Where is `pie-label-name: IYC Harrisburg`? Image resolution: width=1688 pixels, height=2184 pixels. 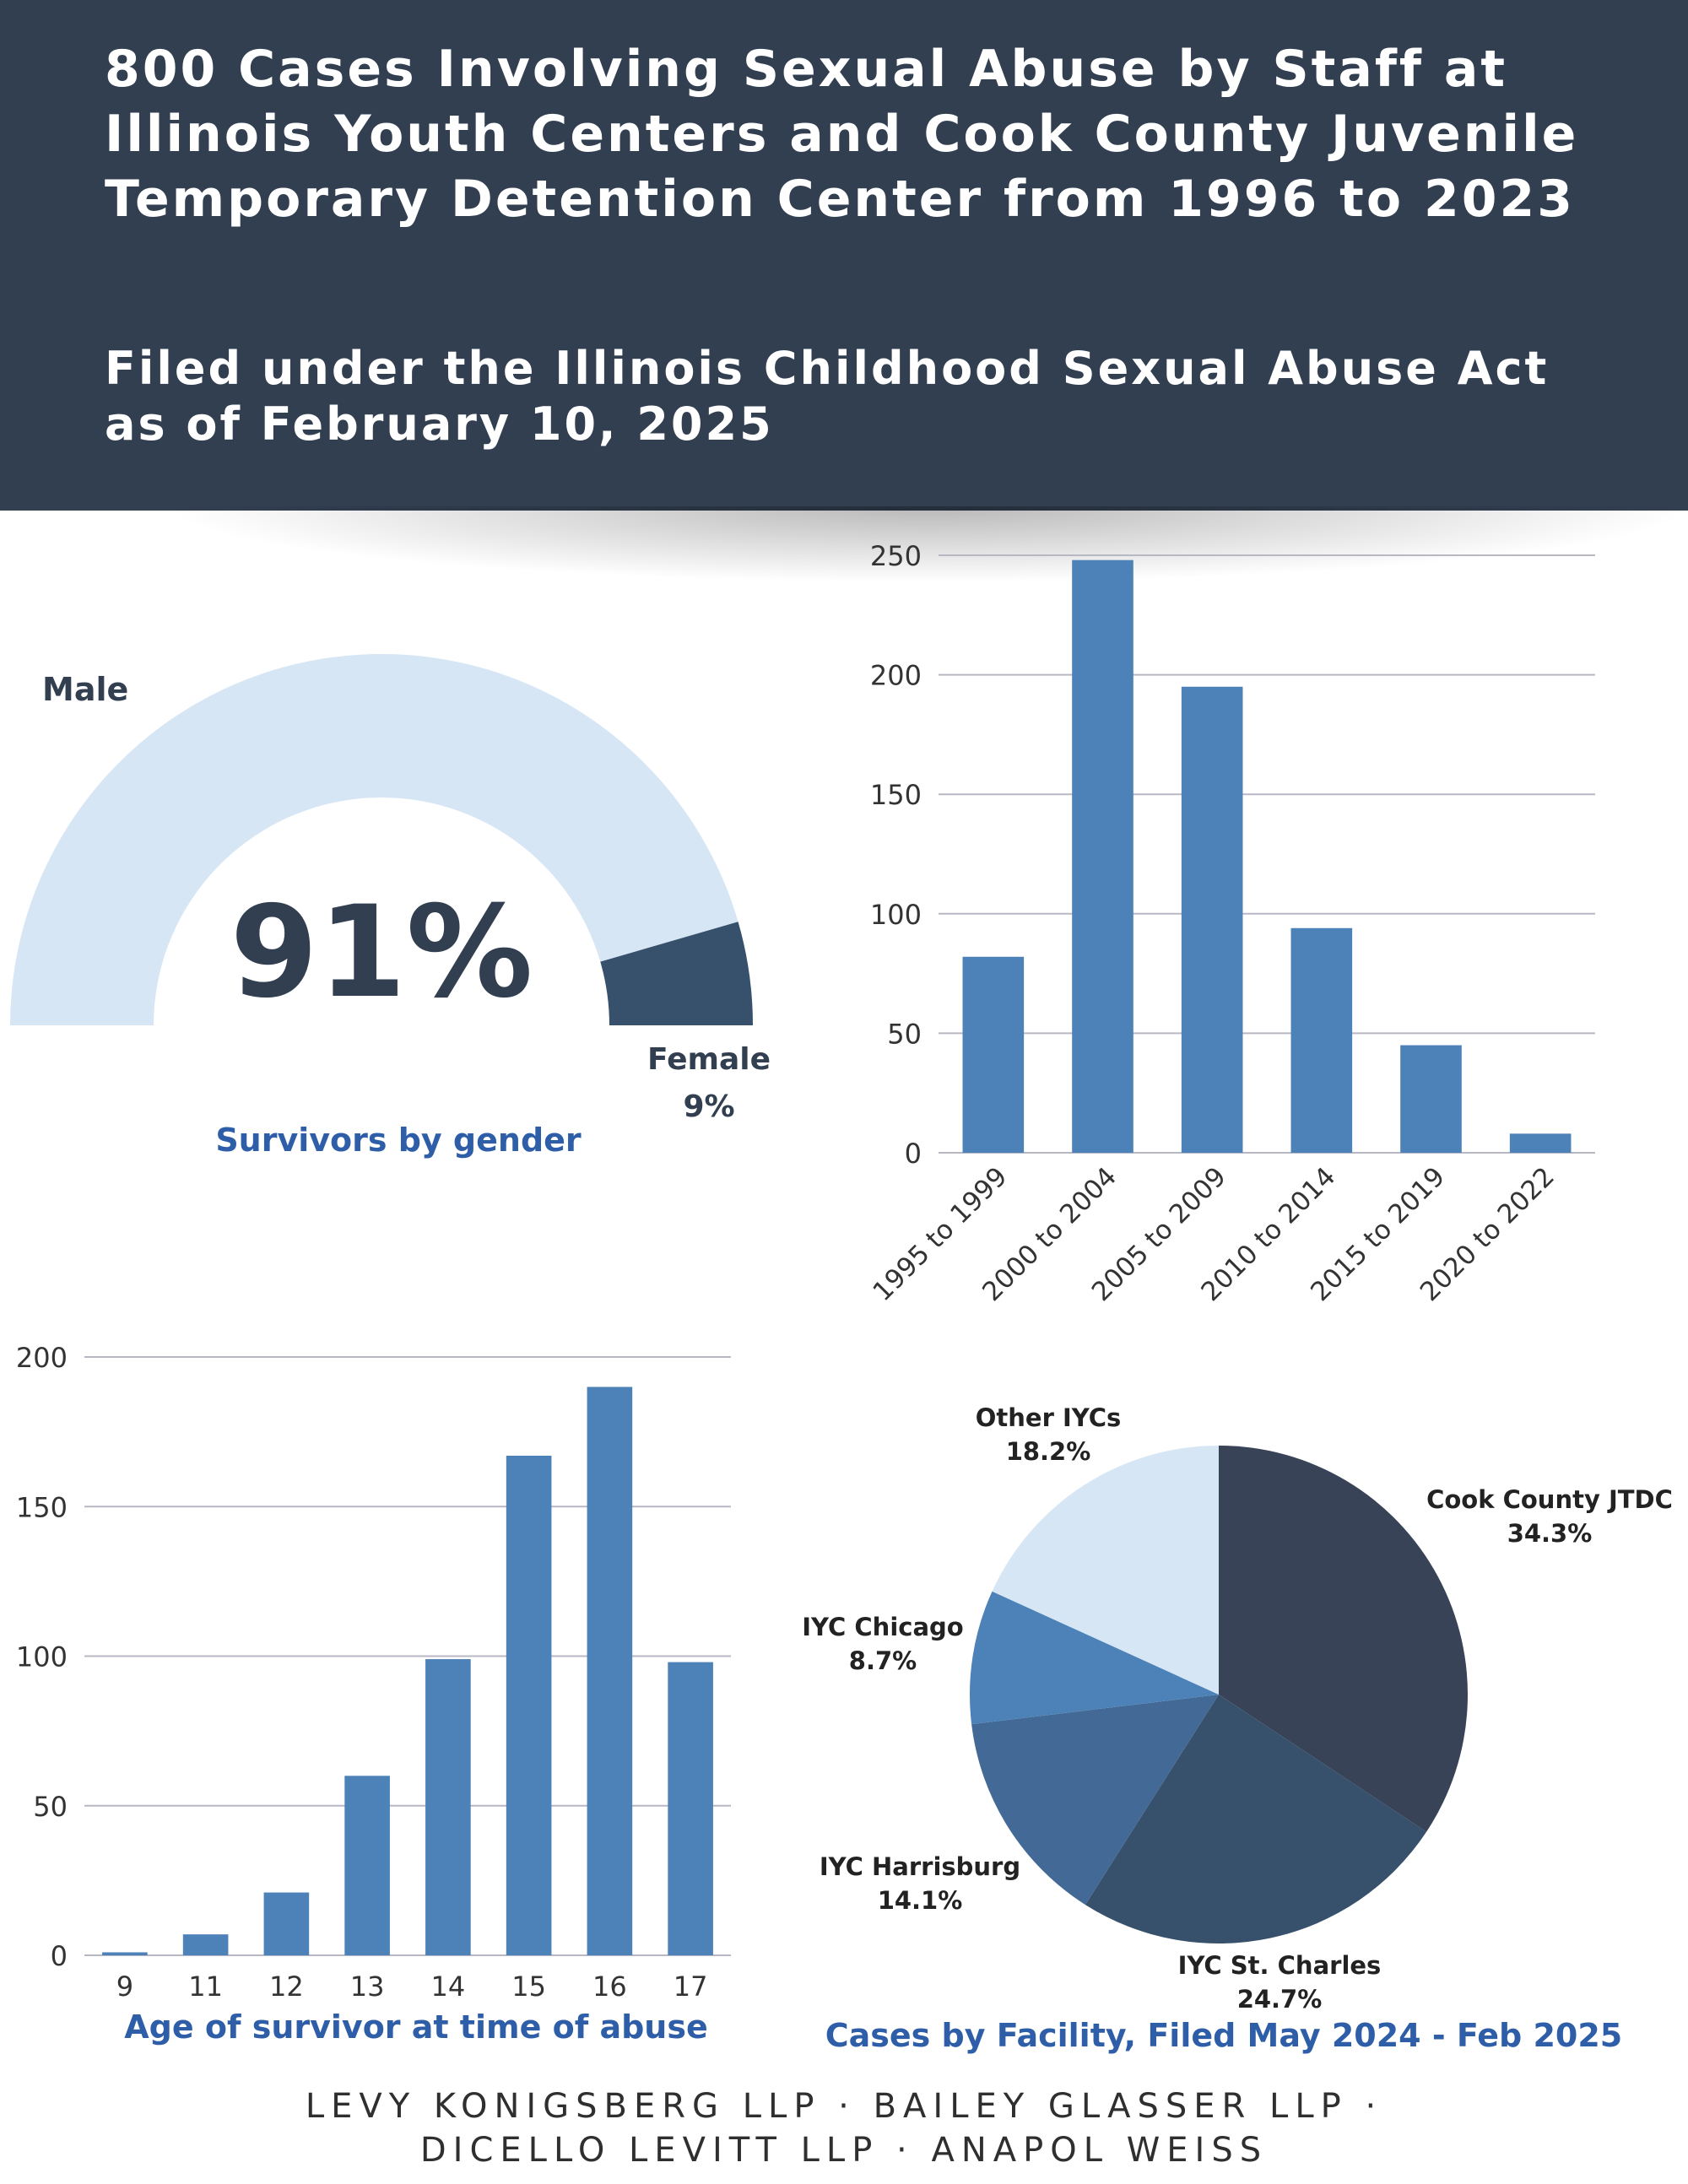 pie-label-name: IYC Harrisburg is located at coordinates (920, 1866).